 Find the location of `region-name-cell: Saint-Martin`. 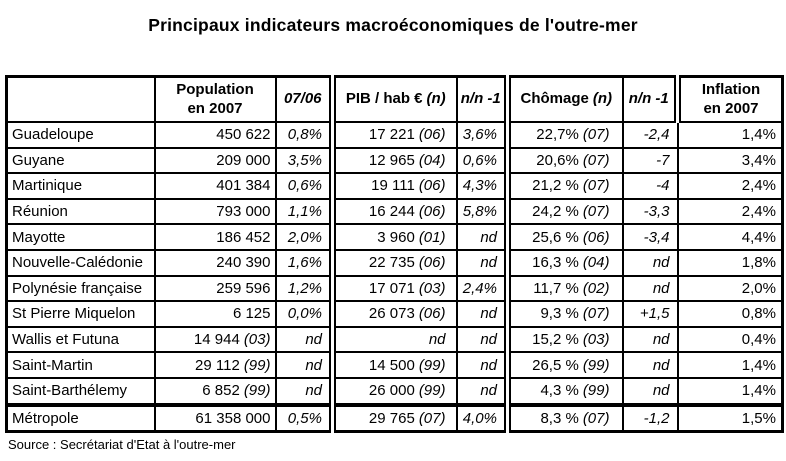

region-name-cell: Saint-Martin is located at coordinates (80, 365).